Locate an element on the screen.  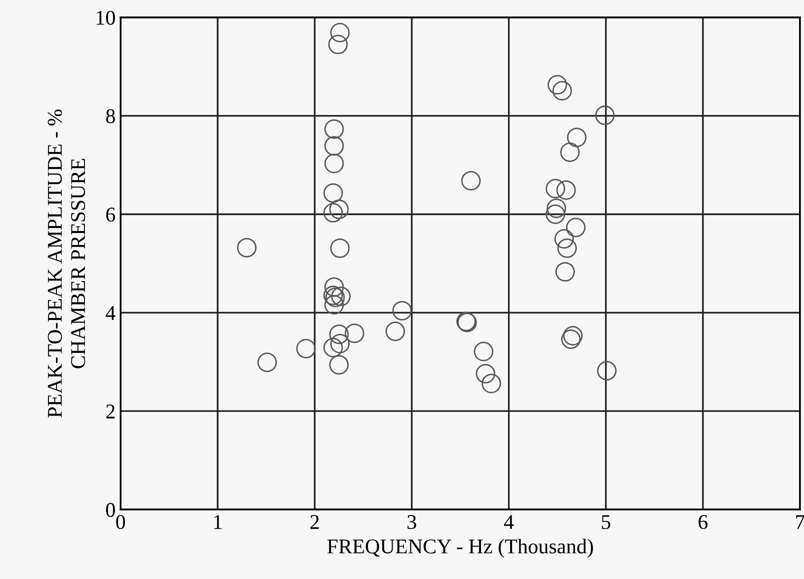
y-tick-label: 8 is located at coordinates (110, 116).